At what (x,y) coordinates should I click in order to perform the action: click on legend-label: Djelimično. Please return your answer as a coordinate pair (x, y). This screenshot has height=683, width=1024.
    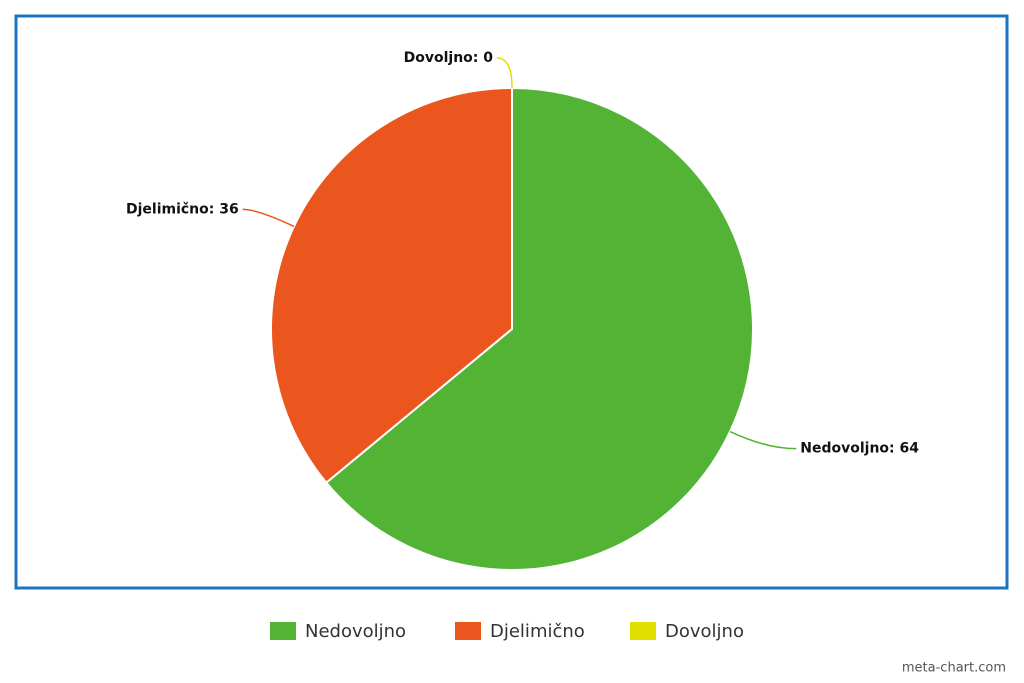
    Looking at the image, I should click on (537, 631).